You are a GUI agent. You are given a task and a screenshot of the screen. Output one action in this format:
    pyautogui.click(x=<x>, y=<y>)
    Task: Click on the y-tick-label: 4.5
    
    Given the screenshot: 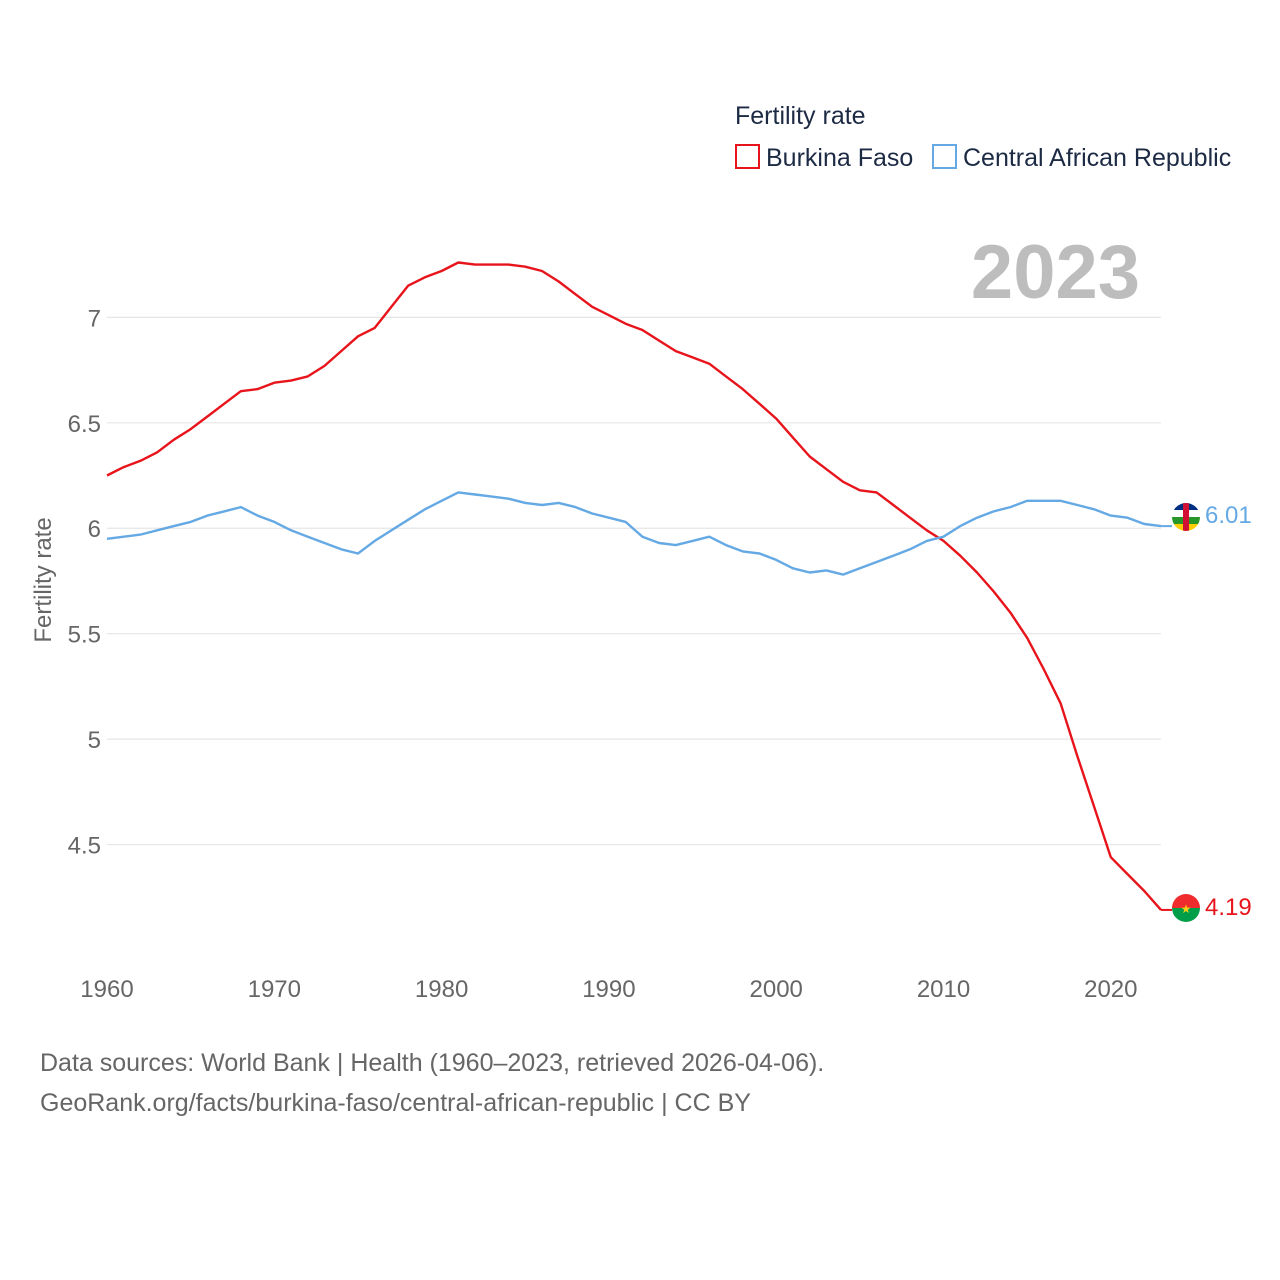 What is the action you would take?
    pyautogui.click(x=84, y=846)
    